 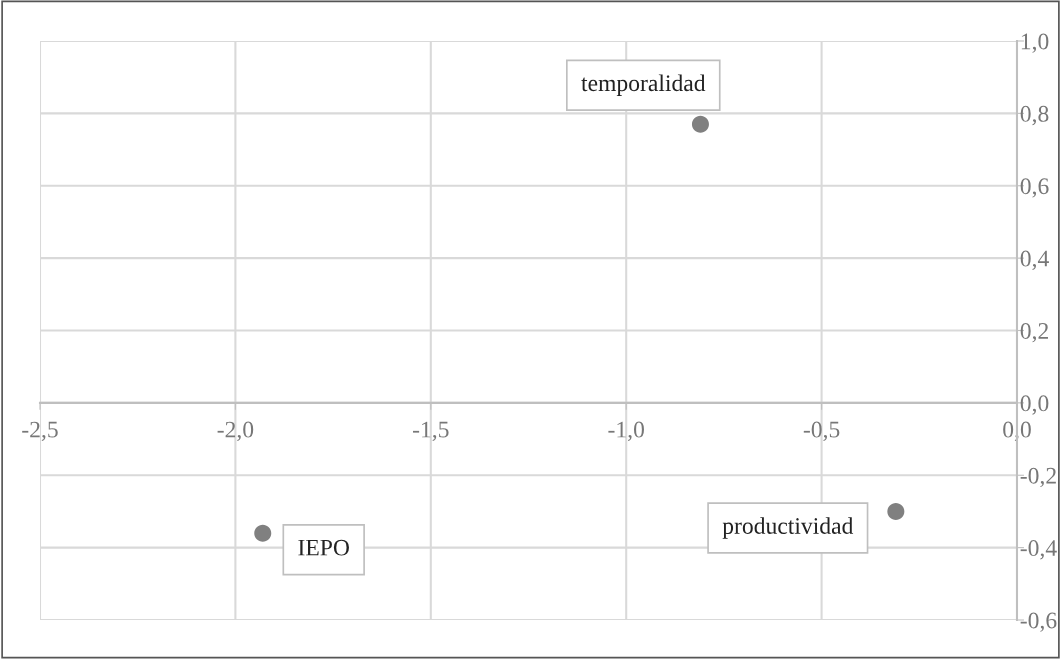 What do you see at coordinates (40, 431) in the screenshot?
I see `x-tick-label: -2,5` at bounding box center [40, 431].